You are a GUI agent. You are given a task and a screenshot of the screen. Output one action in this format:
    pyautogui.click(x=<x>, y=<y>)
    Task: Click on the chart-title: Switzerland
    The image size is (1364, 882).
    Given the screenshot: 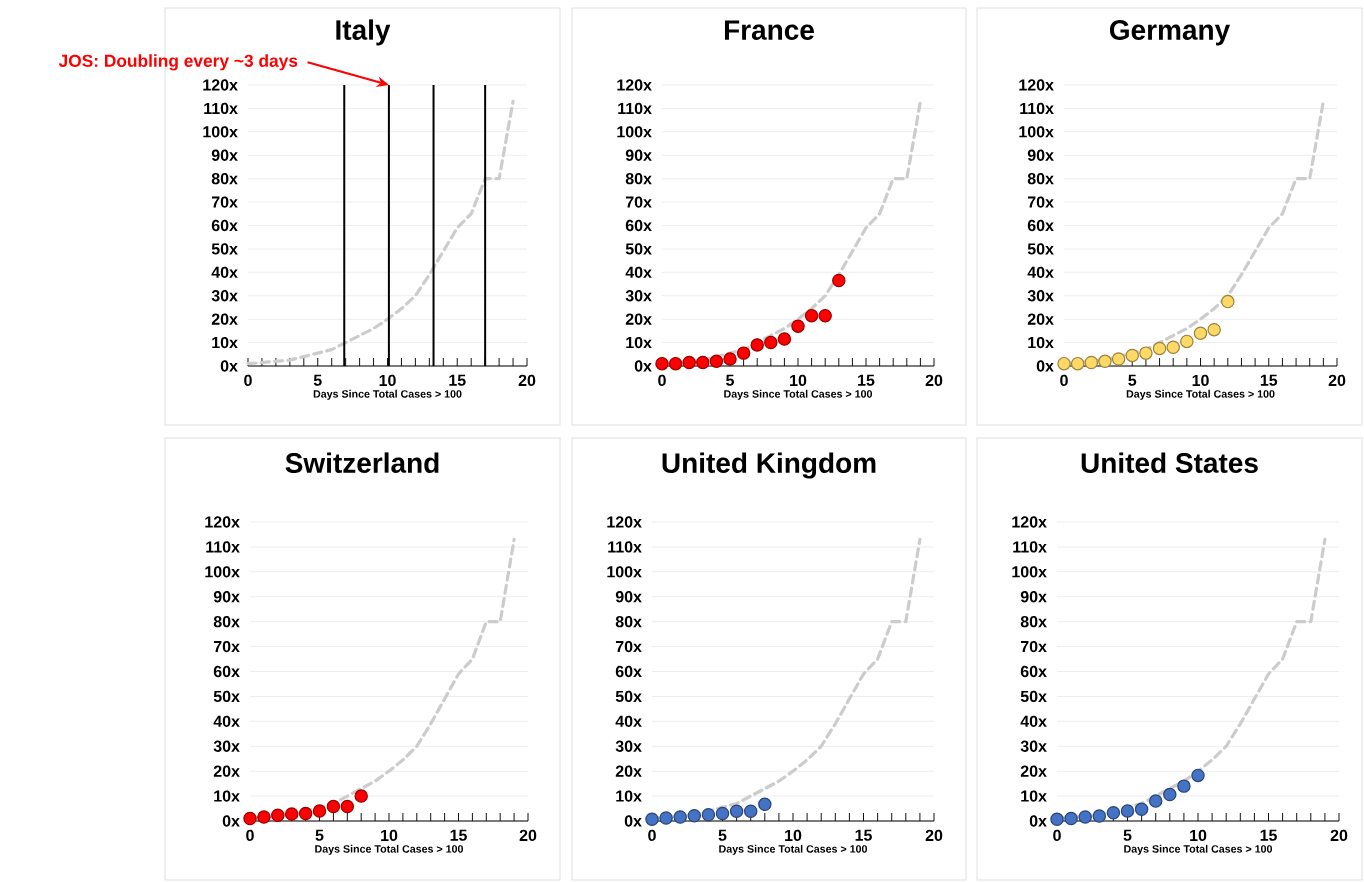 What is the action you would take?
    pyautogui.click(x=362, y=462)
    